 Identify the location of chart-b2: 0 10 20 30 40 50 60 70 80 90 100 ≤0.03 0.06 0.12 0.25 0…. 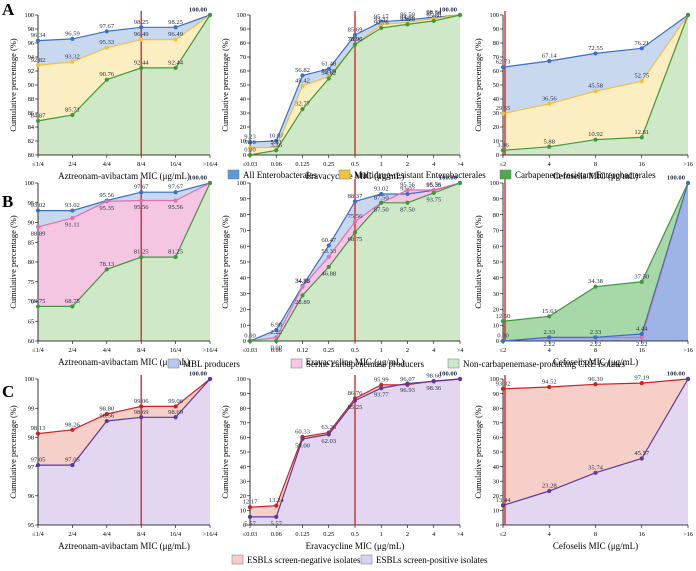
(342, 271).